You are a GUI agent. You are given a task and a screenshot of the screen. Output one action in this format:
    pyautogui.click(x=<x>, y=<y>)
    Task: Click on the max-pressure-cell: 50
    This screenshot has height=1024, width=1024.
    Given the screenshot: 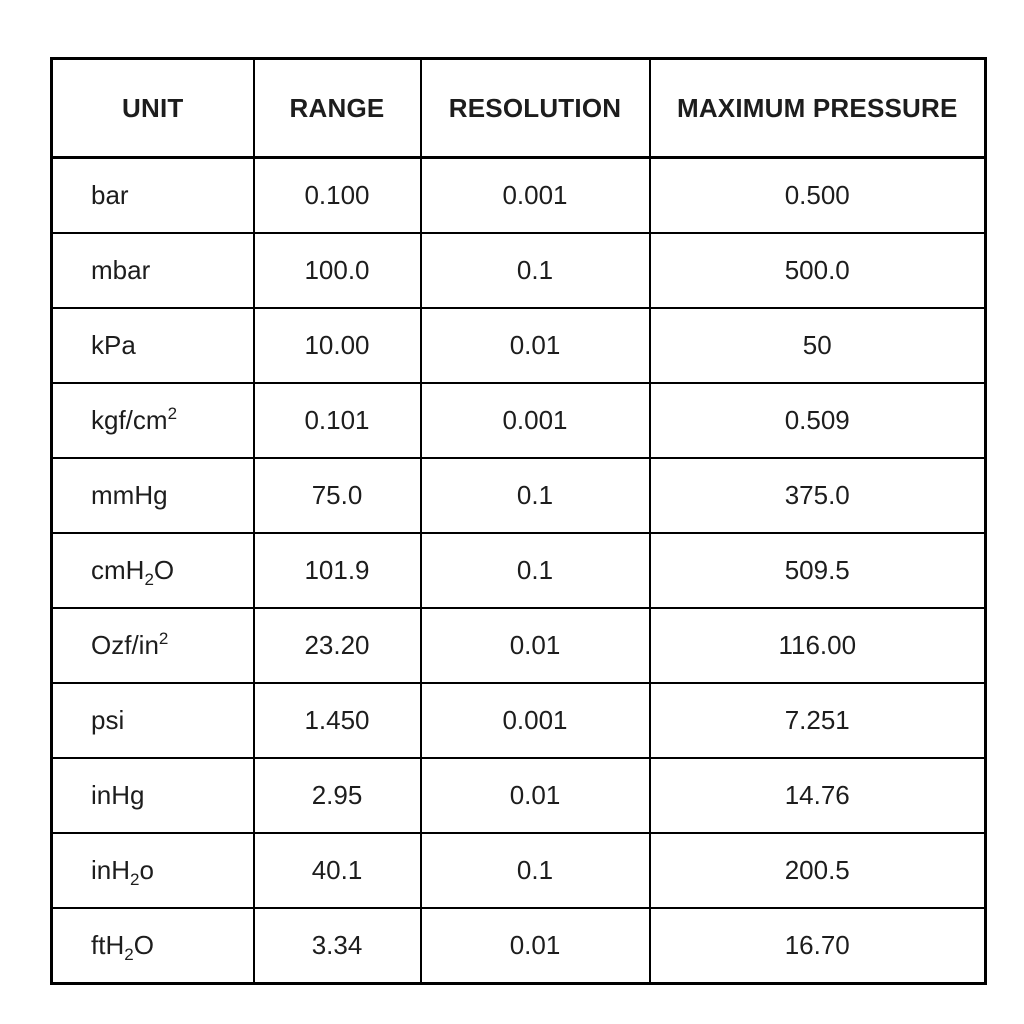 What is the action you would take?
    pyautogui.click(x=817, y=345)
    